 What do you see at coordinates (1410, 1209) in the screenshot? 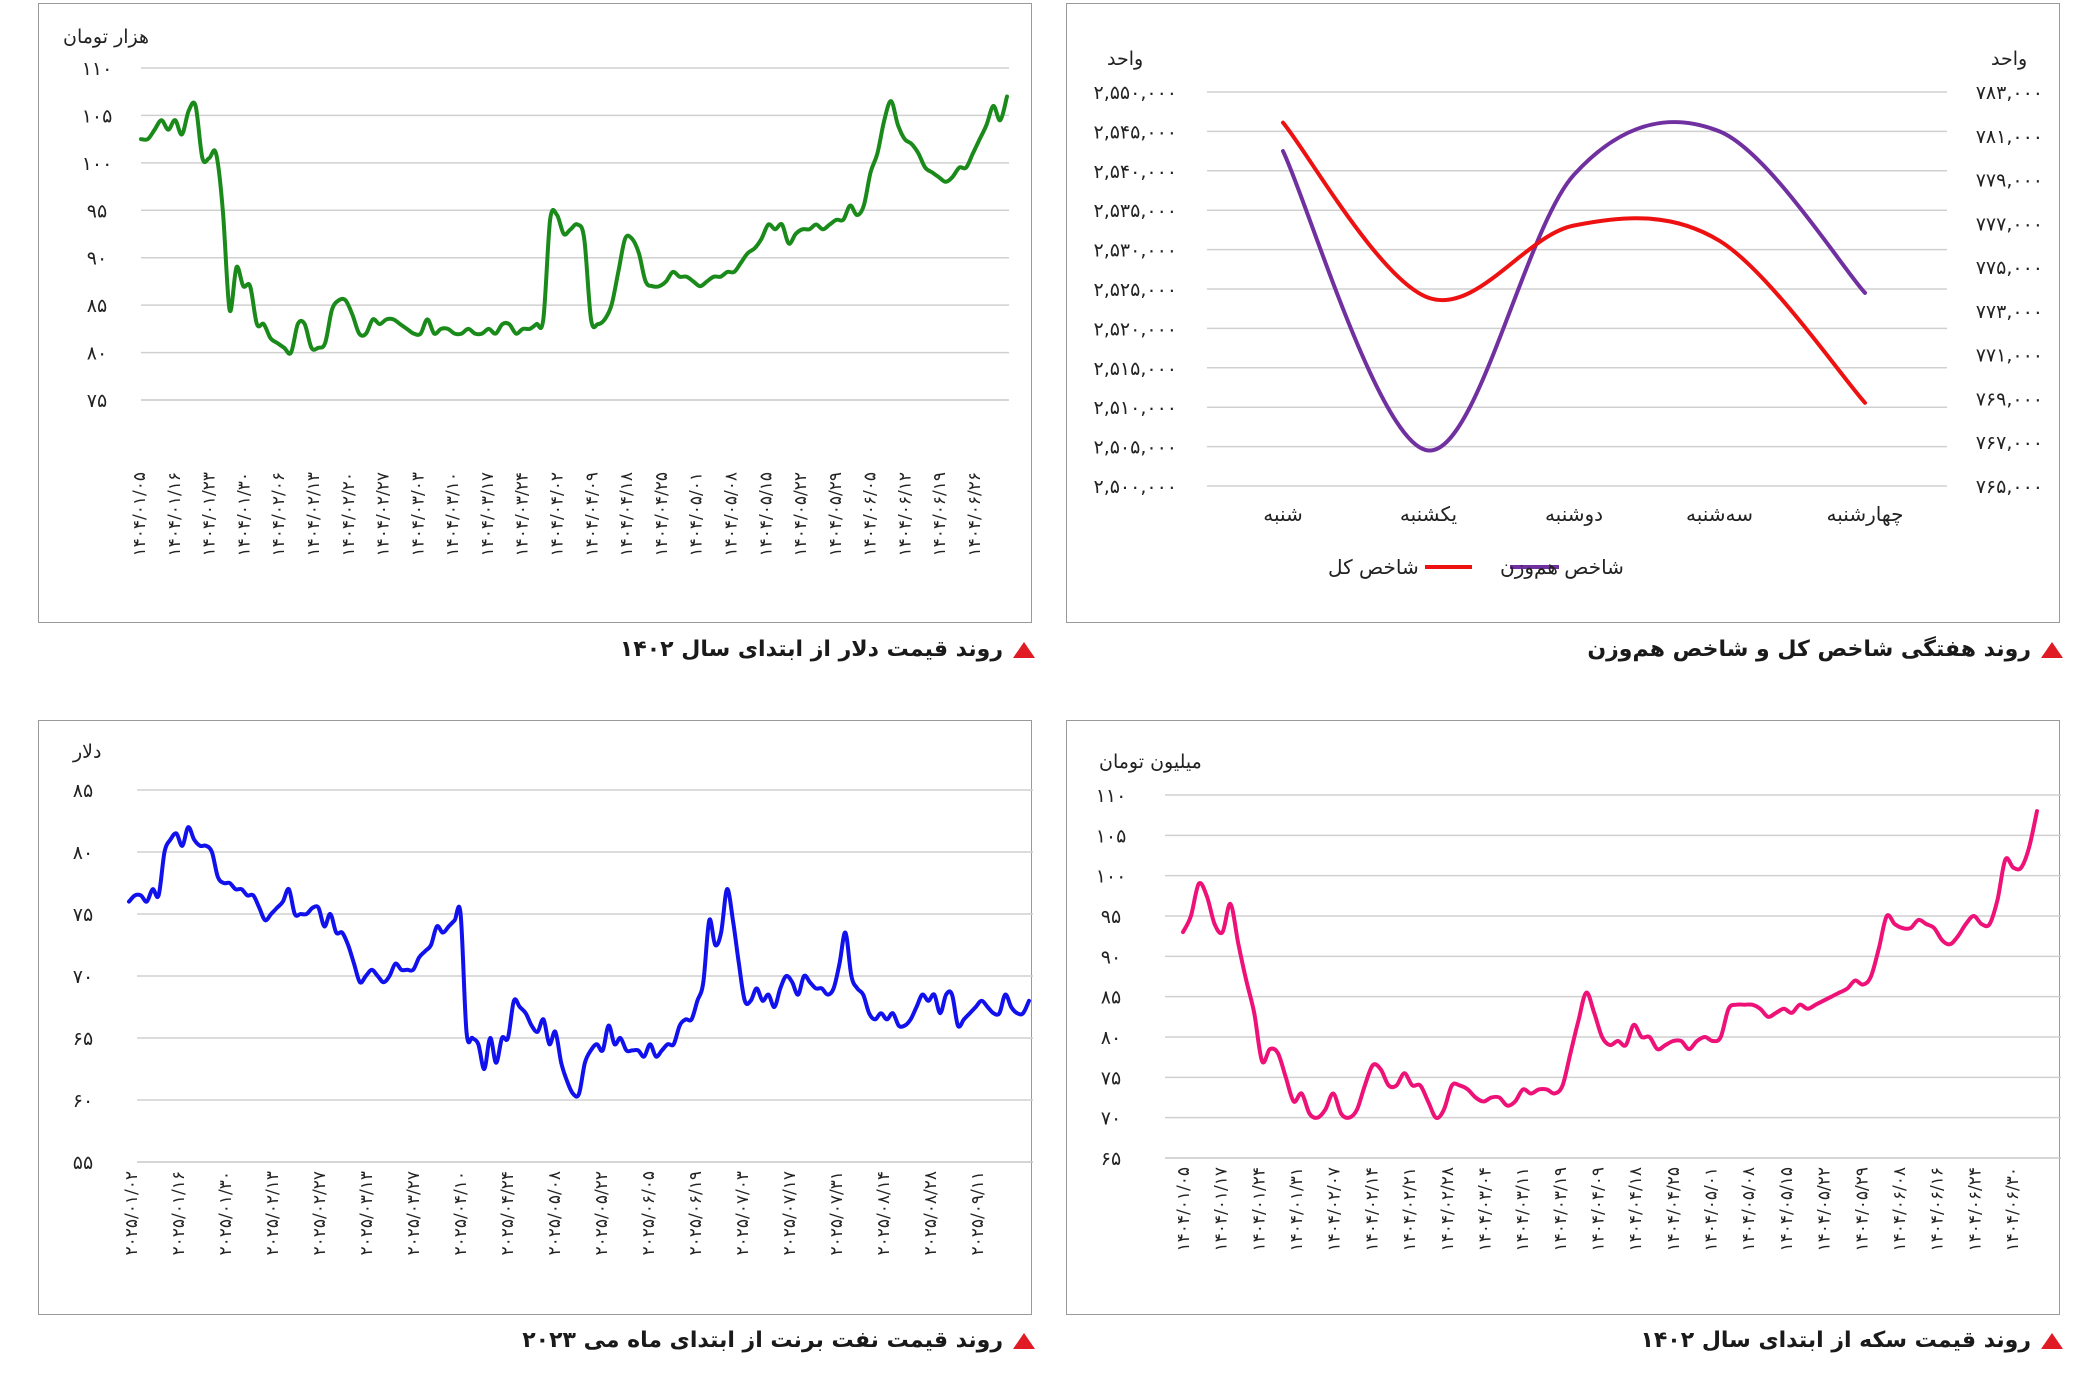
I see `x-tick-label: ۱۴۰۴/۰۲/۲۱` at bounding box center [1410, 1209].